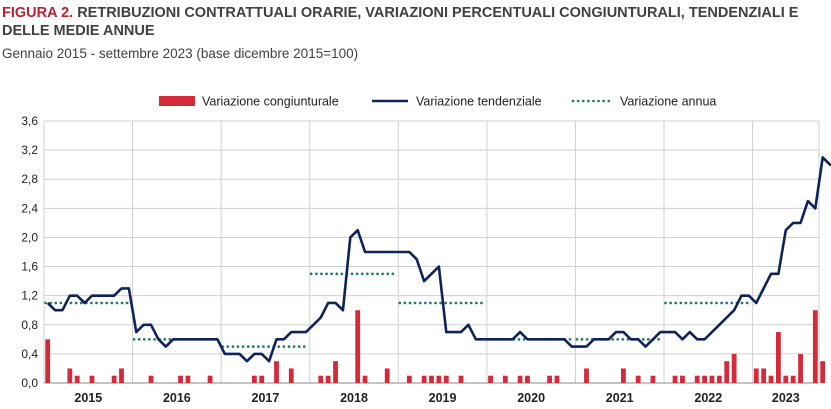 The height and width of the screenshot is (409, 831). Describe the element at coordinates (29, 252) in the screenshot. I see `y-axis-ticks: 0,0 0,4 0,8 1,2 1,6 2,0 2,4 2,8 3,2 3,6` at that location.